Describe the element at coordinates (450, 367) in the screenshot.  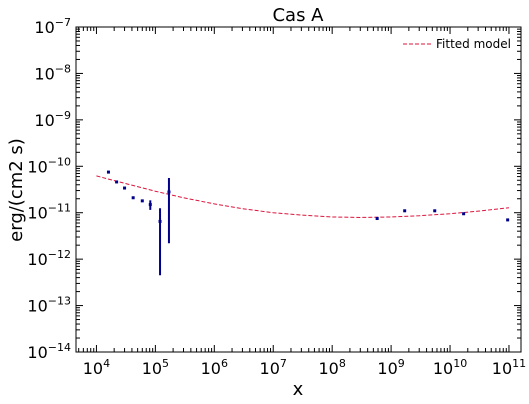
I see `x-tick-label: 10¹⁰` at that location.